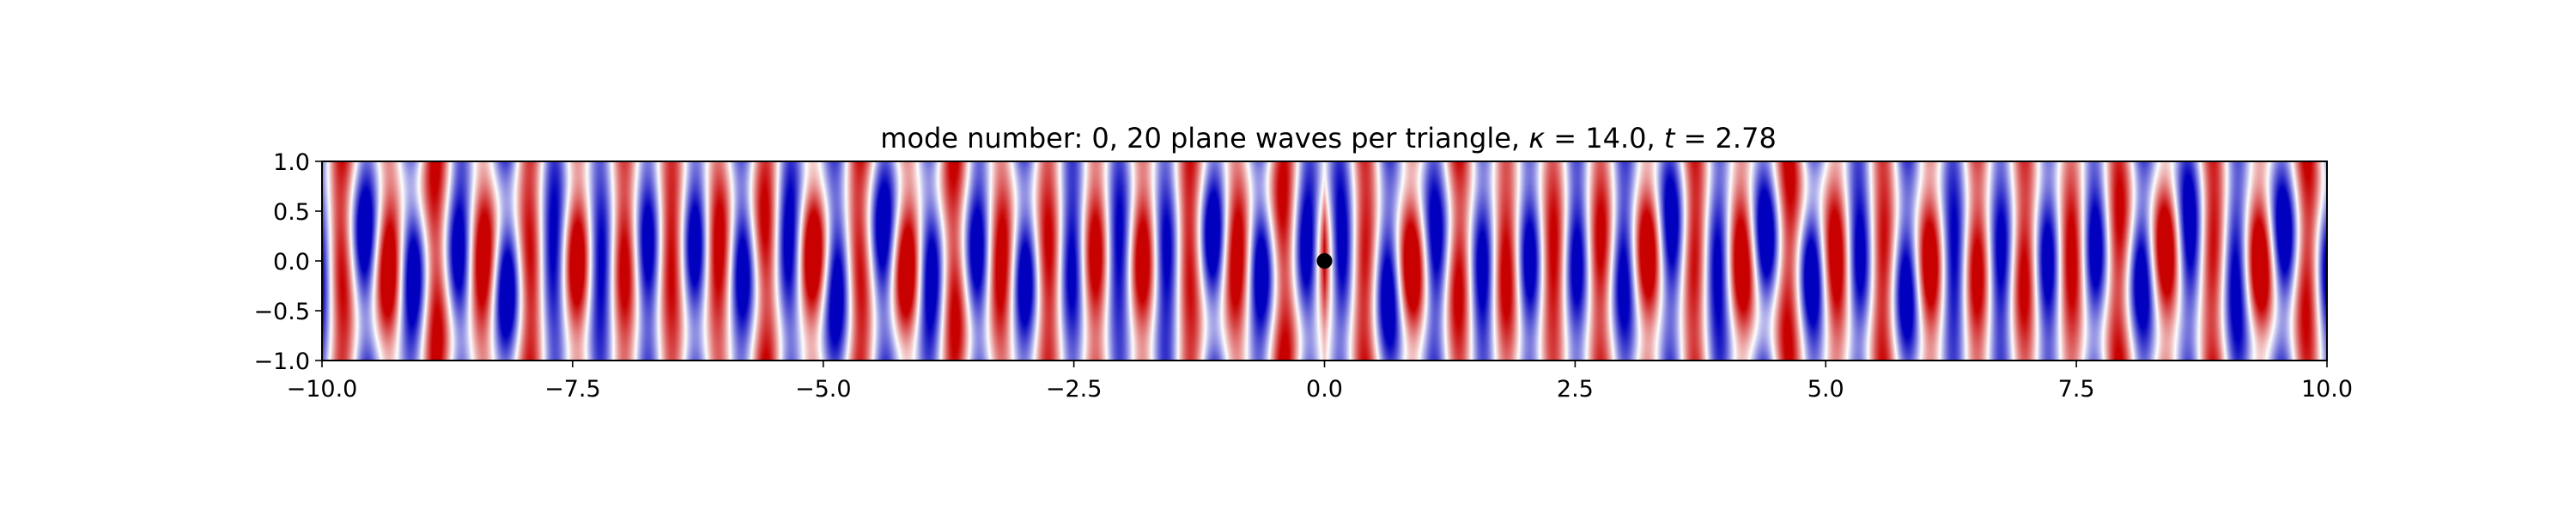 The height and width of the screenshot is (515, 2576). I want to click on source-marker, so click(1324, 261).